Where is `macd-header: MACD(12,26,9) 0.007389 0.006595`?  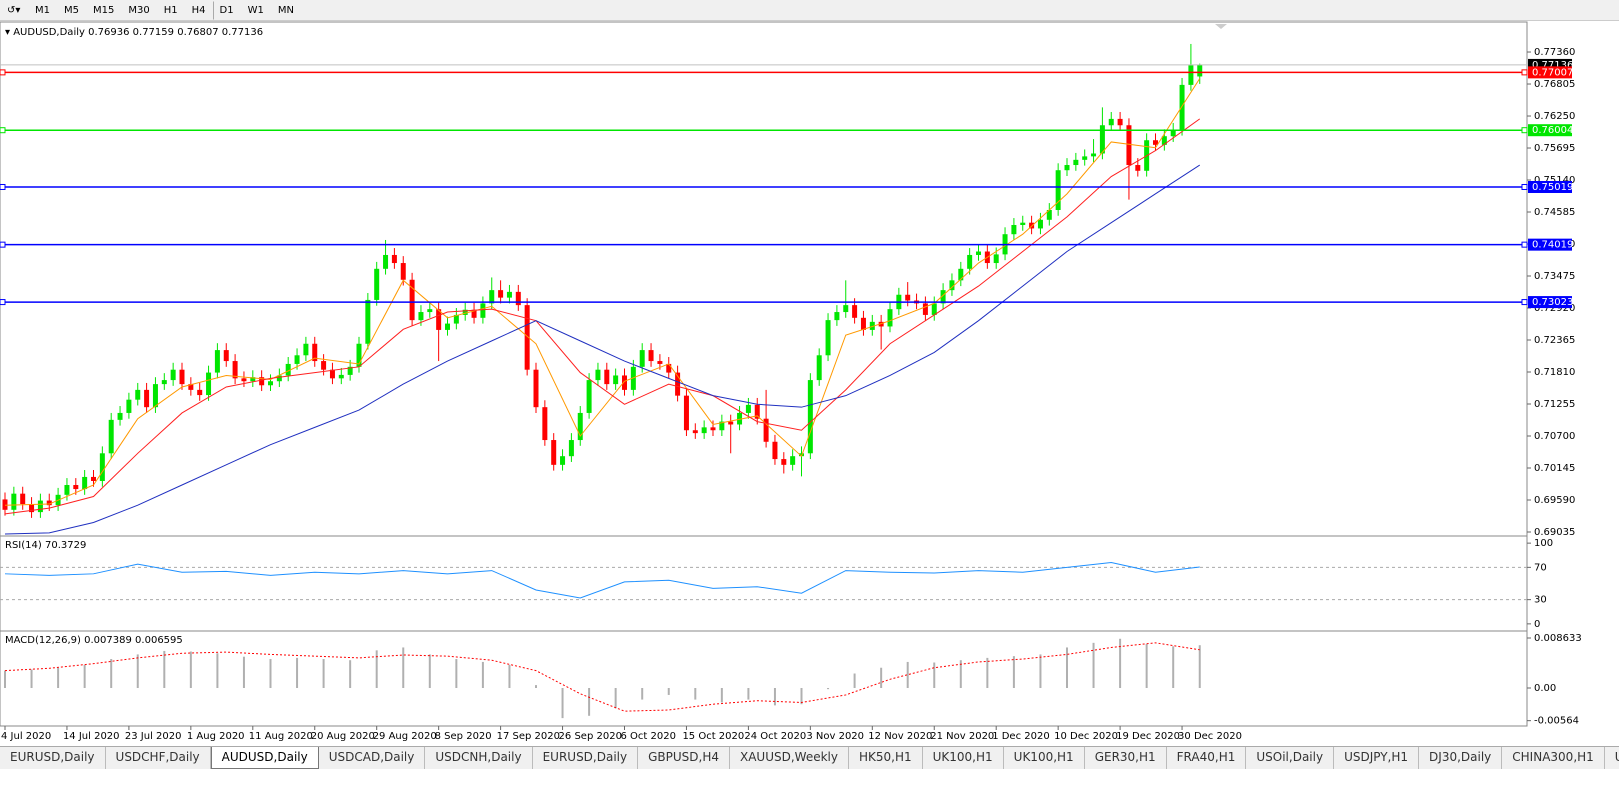
macd-header: MACD(12,26,9) 0.007389 0.006595 is located at coordinates (94, 640).